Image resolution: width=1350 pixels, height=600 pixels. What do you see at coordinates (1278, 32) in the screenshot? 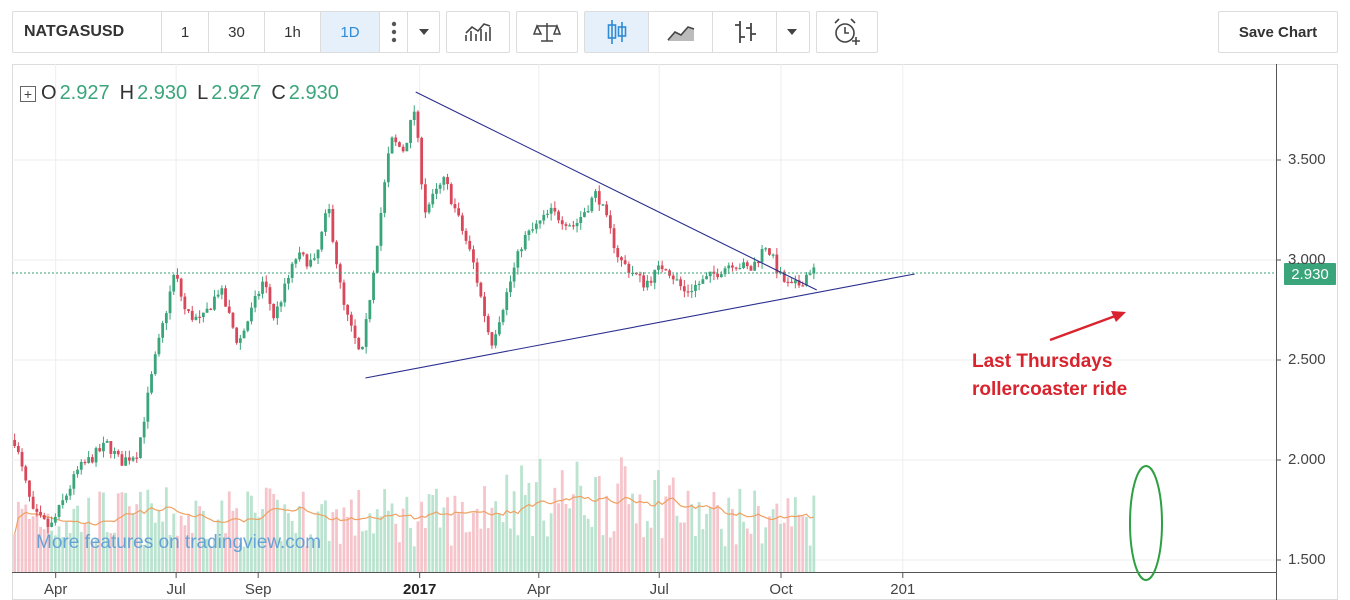
I see `save-chart-button: Save Chart` at bounding box center [1278, 32].